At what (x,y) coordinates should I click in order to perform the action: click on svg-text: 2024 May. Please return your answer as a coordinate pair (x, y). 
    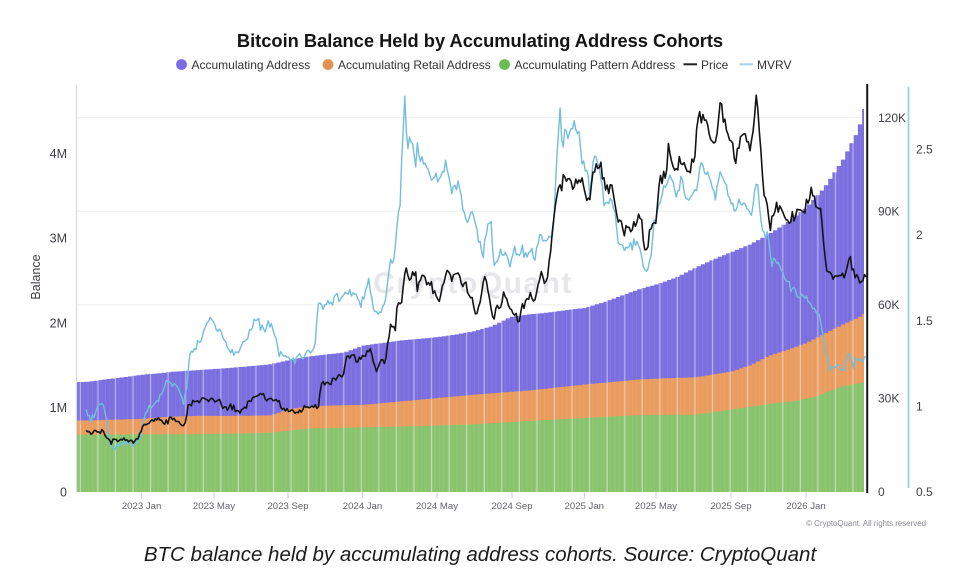
    Looking at the image, I should click on (437, 506).